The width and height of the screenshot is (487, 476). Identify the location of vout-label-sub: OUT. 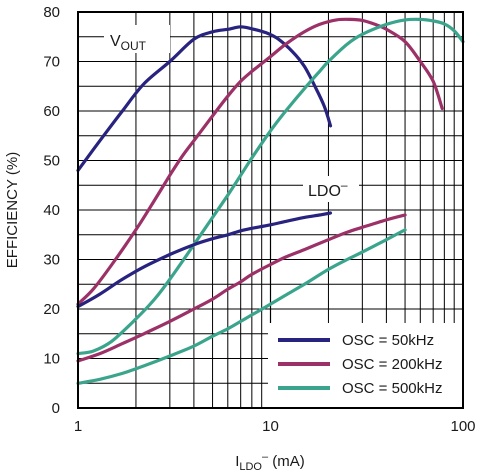
(134, 46).